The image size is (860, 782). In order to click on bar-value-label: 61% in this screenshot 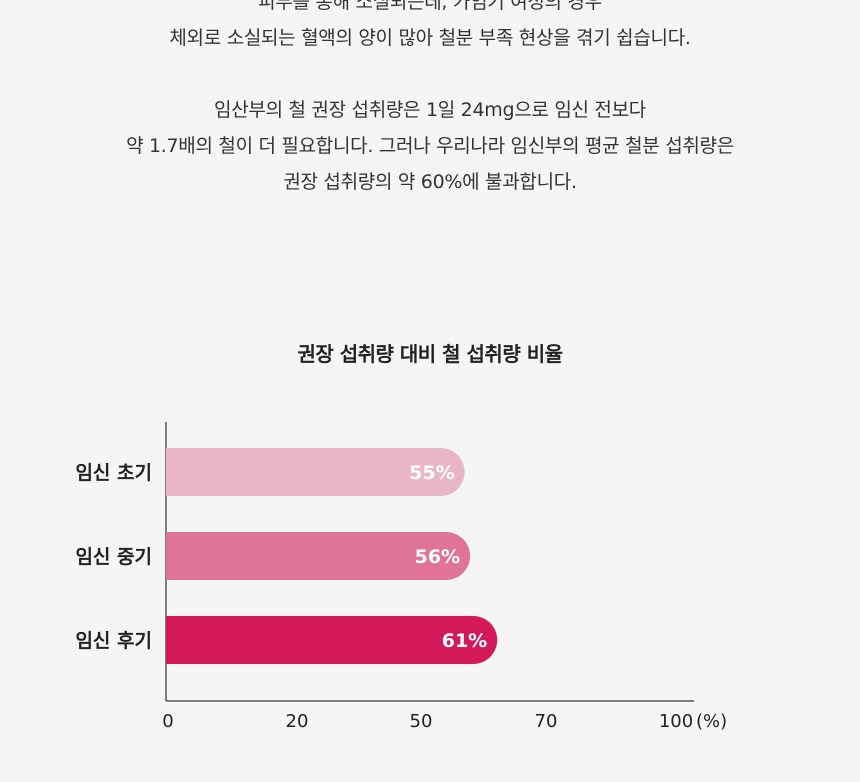, I will do `click(464, 641)`.